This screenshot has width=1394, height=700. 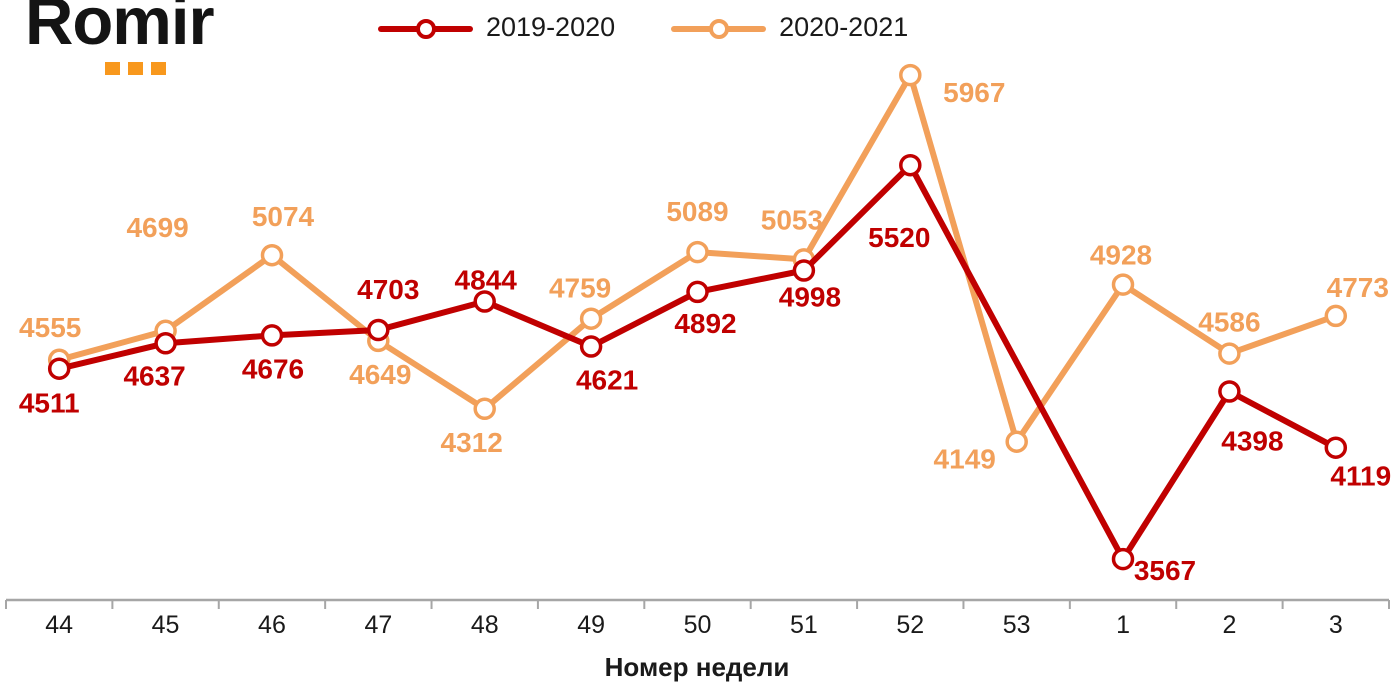 I want to click on data-label-2019-2020: 4119, so click(x=1360, y=476).